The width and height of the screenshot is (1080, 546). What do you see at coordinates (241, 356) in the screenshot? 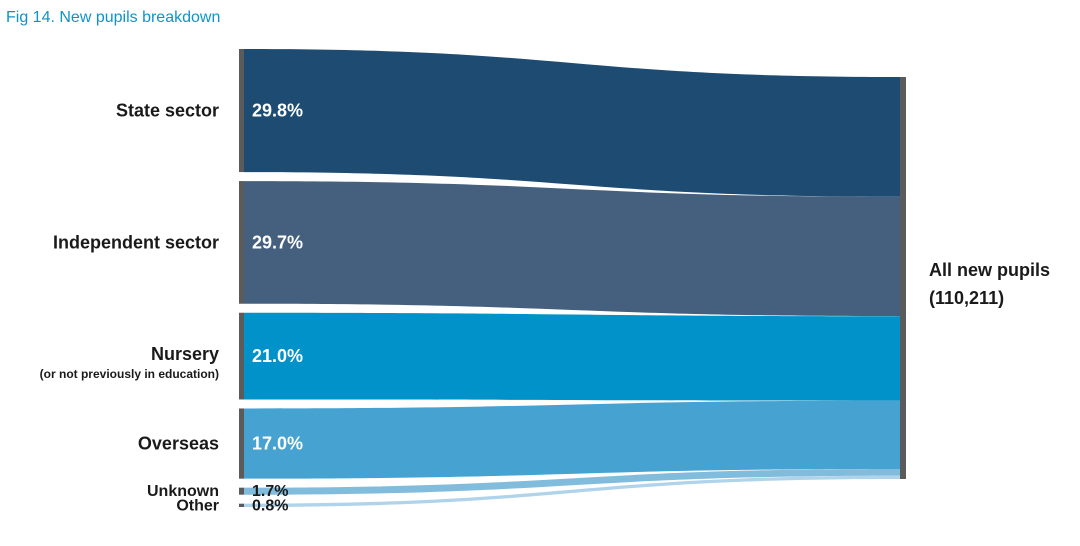
I see `node-bar-nursery` at bounding box center [241, 356].